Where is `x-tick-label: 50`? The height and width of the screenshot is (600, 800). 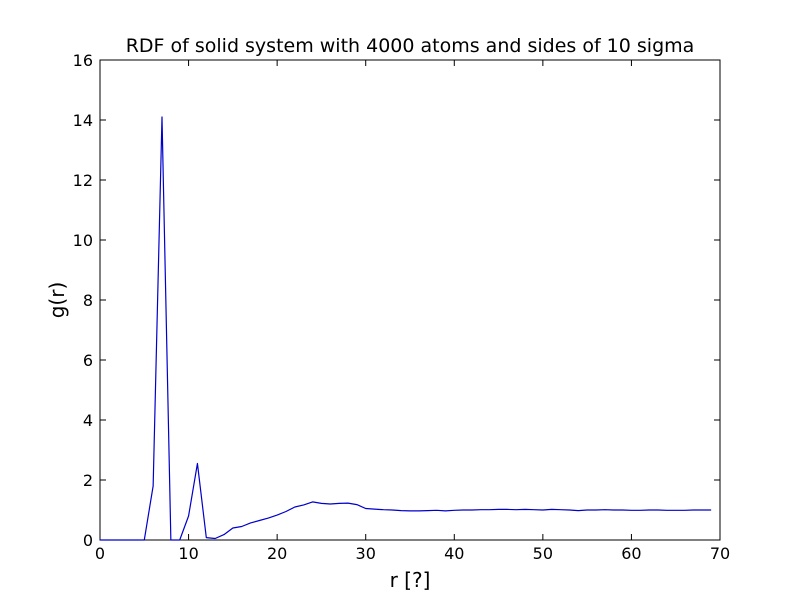 x-tick-label: 50 is located at coordinates (543, 553).